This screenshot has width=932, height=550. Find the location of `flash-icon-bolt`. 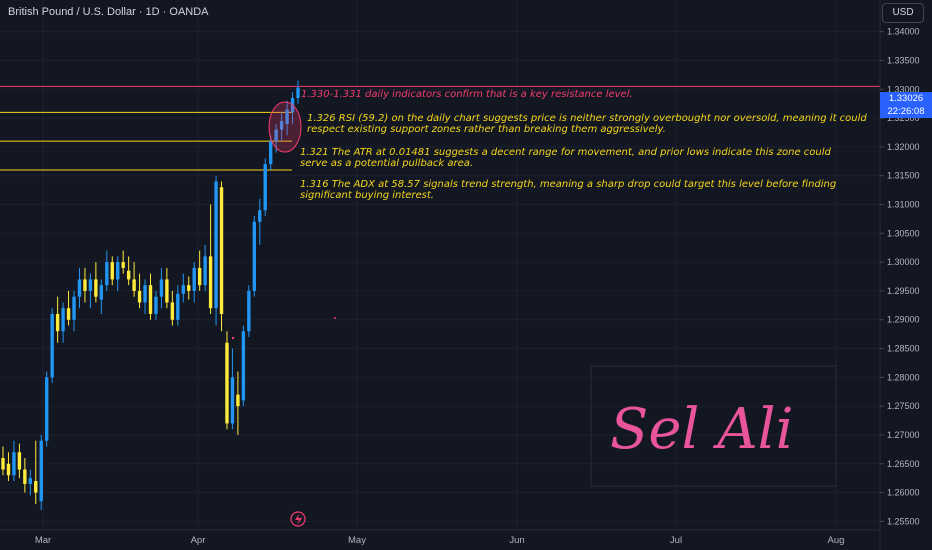

flash-icon-bolt is located at coordinates (298, 519).